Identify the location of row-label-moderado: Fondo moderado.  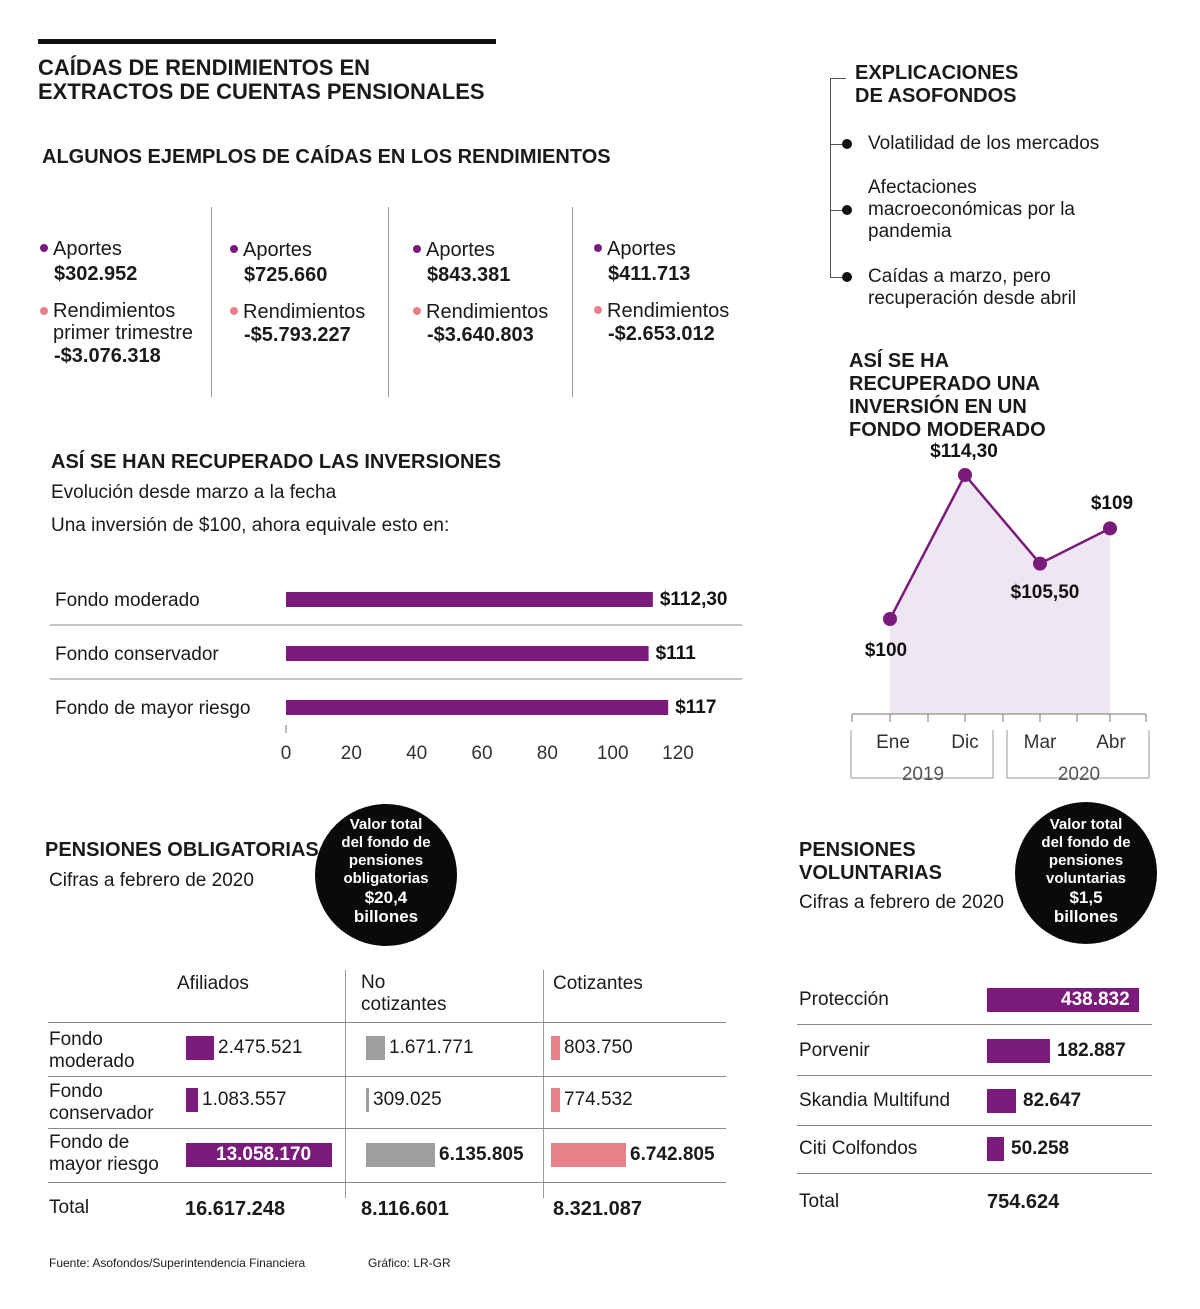
(92, 1050).